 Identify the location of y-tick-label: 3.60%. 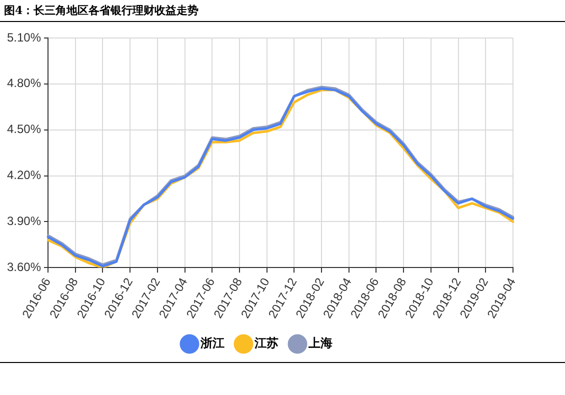
(24, 267).